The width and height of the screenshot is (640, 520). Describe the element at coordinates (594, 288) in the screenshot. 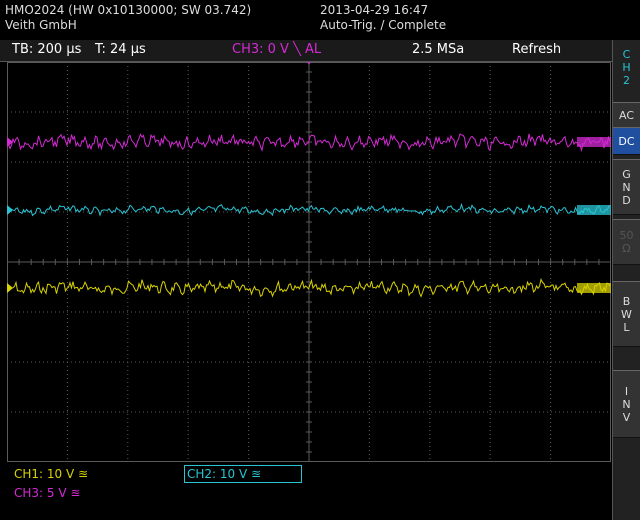

I see `ch1-waveform-tail` at that location.